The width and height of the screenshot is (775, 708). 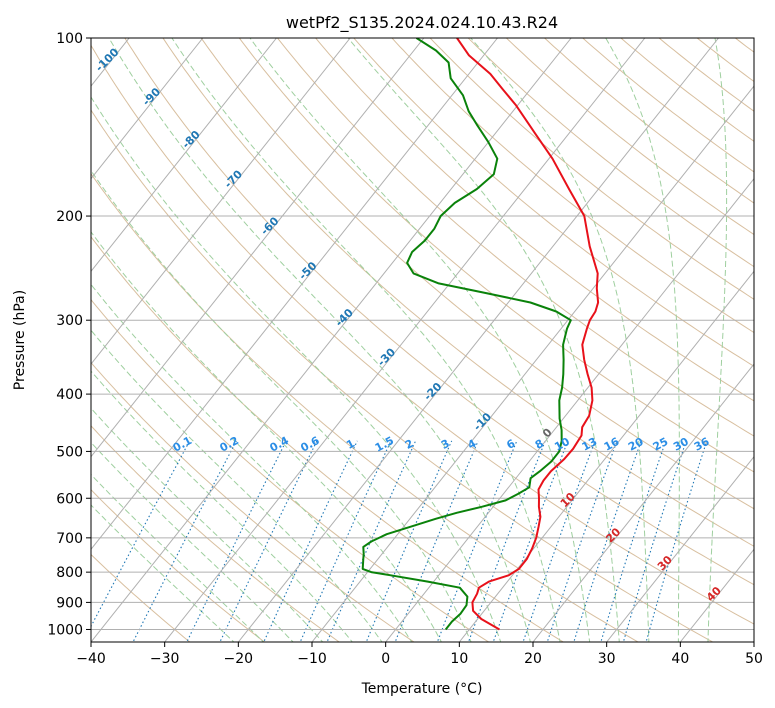 I want to click on y-tick-label: 900, so click(x=69, y=603).